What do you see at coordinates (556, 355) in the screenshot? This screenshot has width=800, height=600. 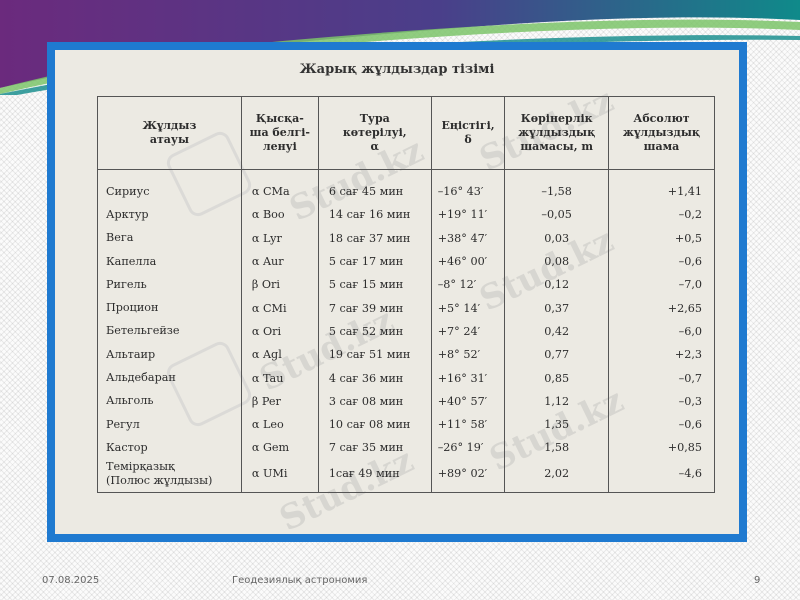 I see `apparent-magnitude: 0,77` at bounding box center [556, 355].